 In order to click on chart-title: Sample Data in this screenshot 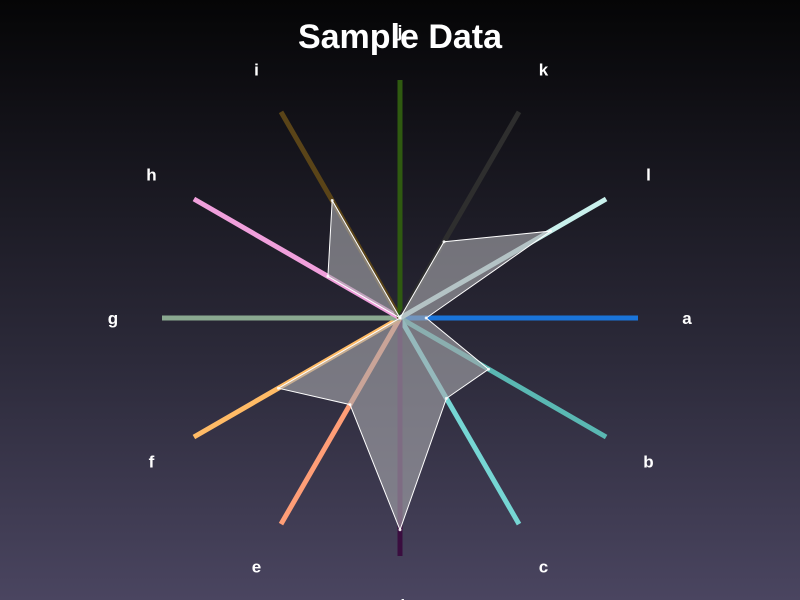, I will do `click(400, 37)`.